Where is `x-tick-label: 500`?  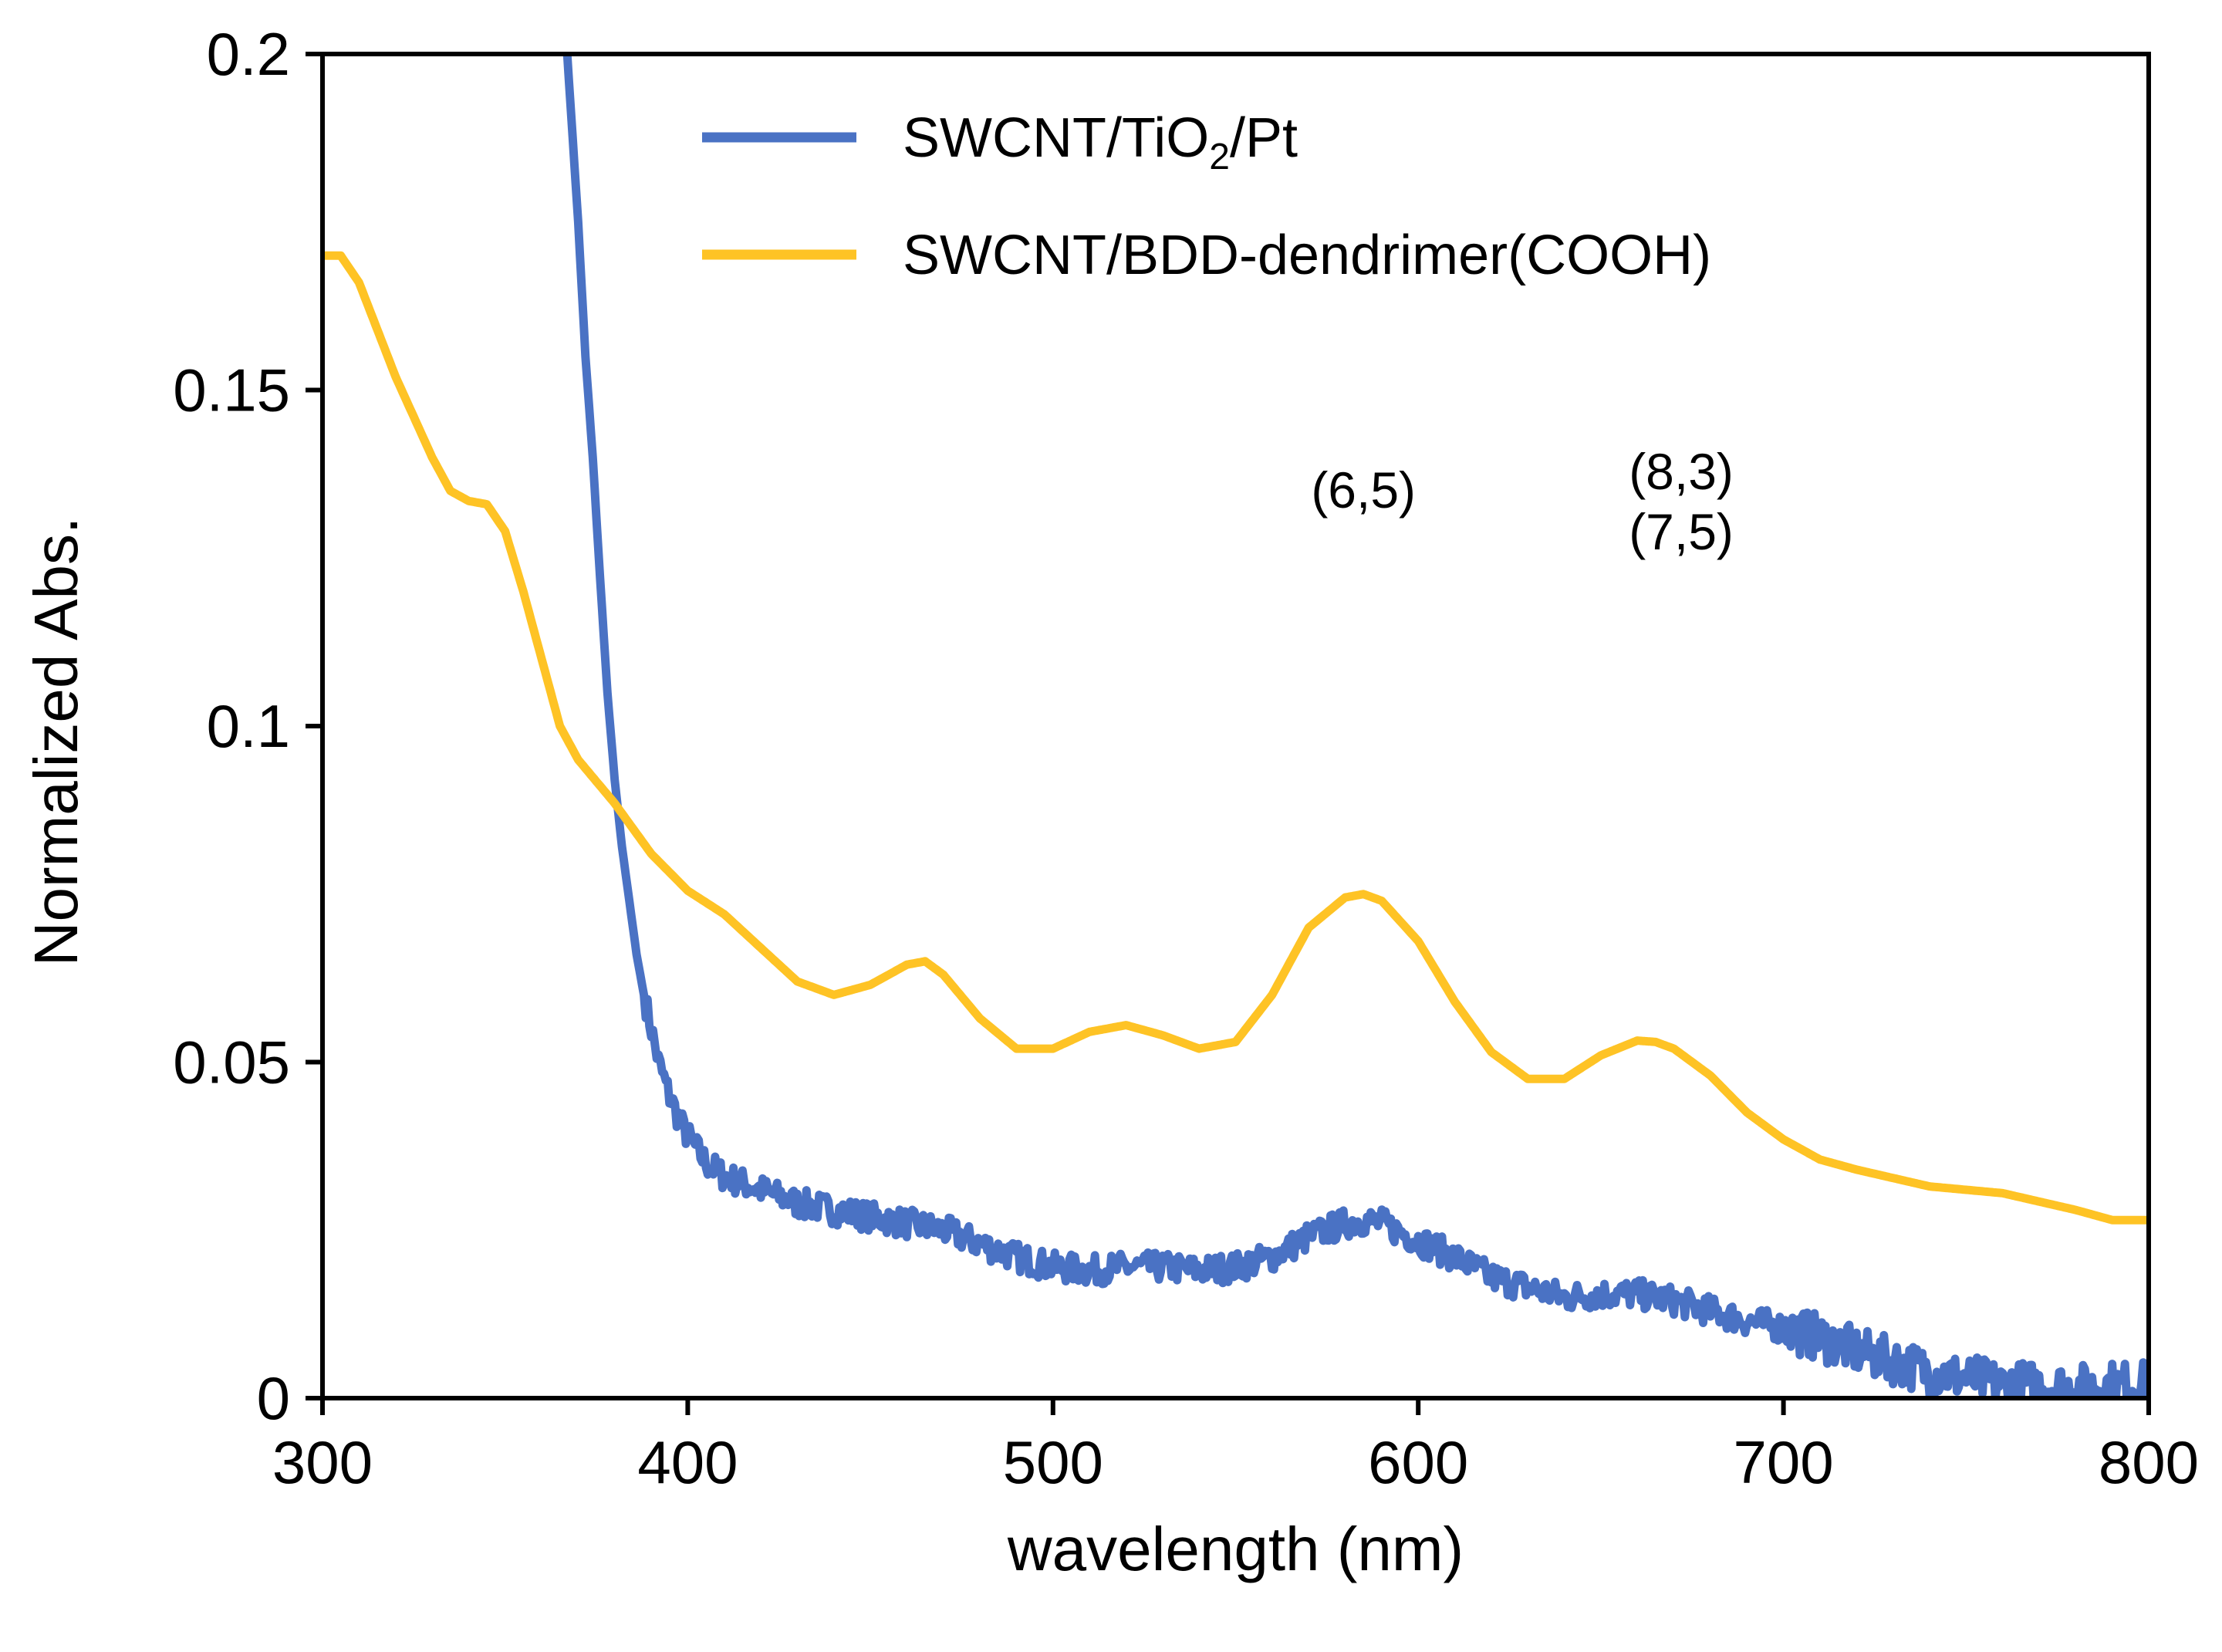 x-tick-label: 500 is located at coordinates (1053, 1462).